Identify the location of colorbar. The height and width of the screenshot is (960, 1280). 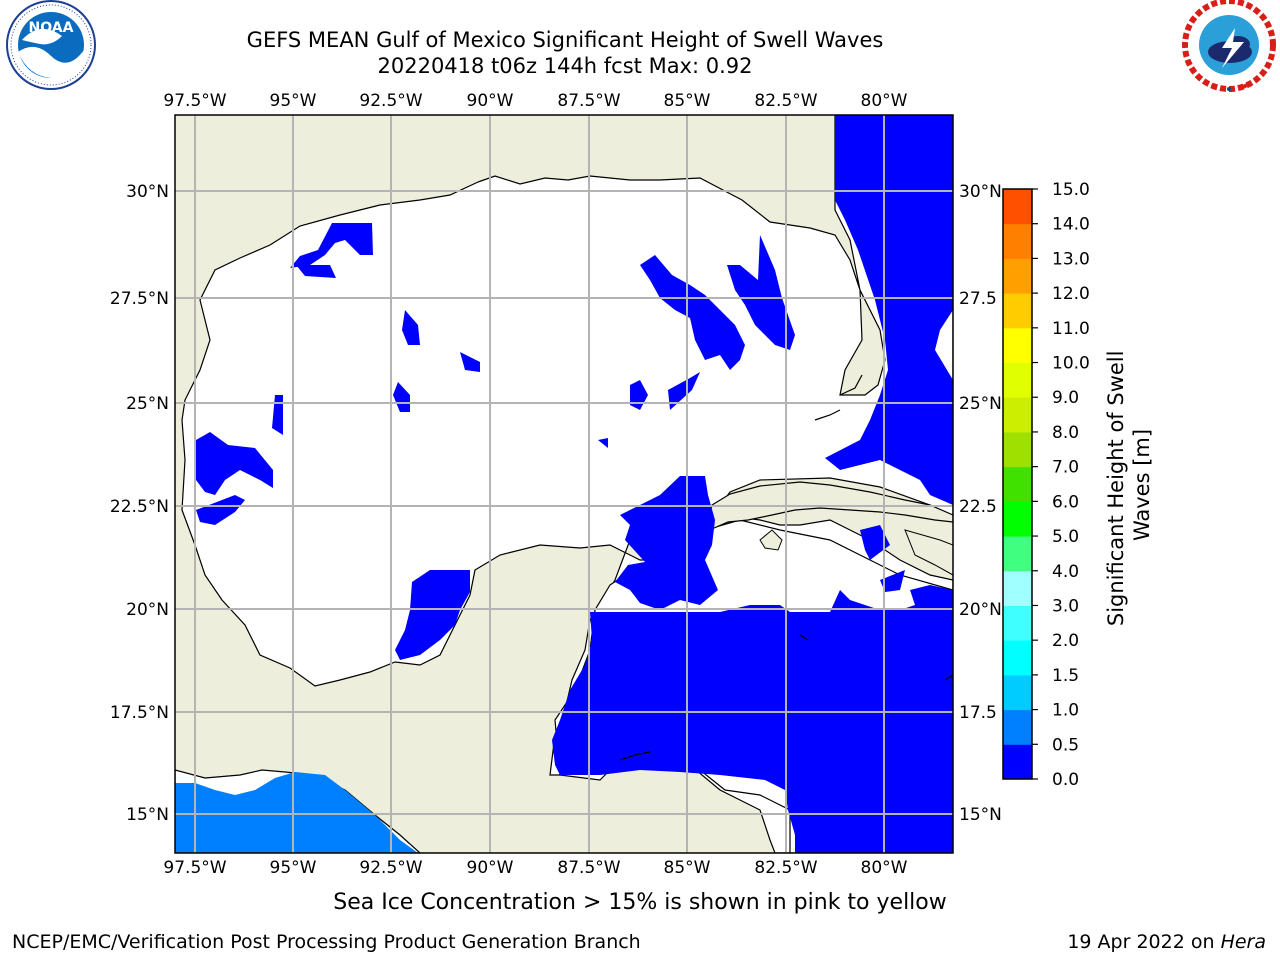
(1017, 484).